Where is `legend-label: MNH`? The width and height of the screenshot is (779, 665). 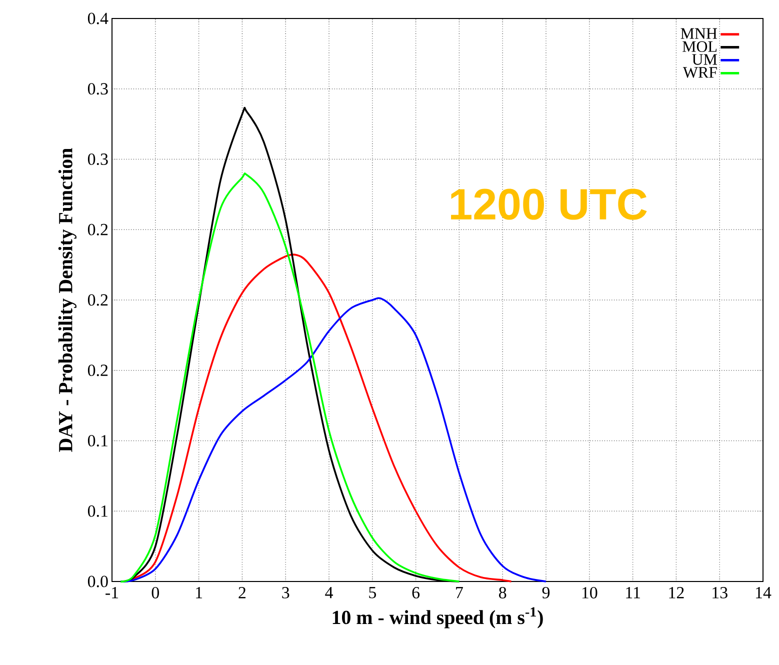
legend-label: MNH is located at coordinates (699, 33).